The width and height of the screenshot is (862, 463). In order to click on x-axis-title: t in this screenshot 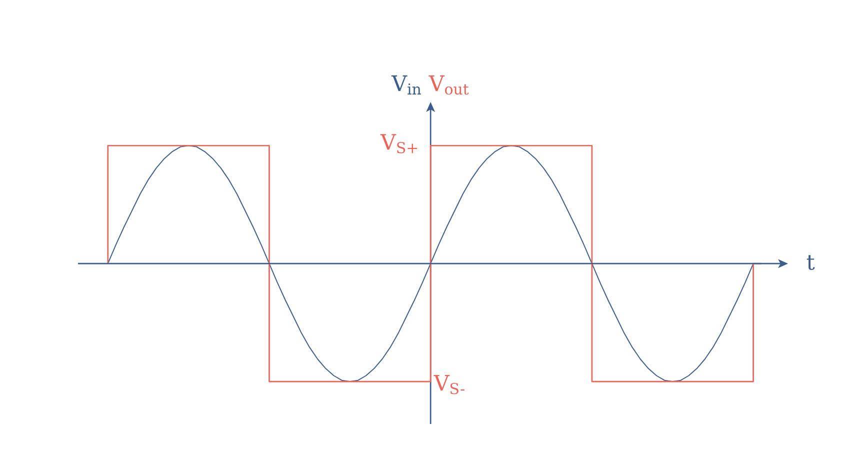, I will do `click(810, 262)`.